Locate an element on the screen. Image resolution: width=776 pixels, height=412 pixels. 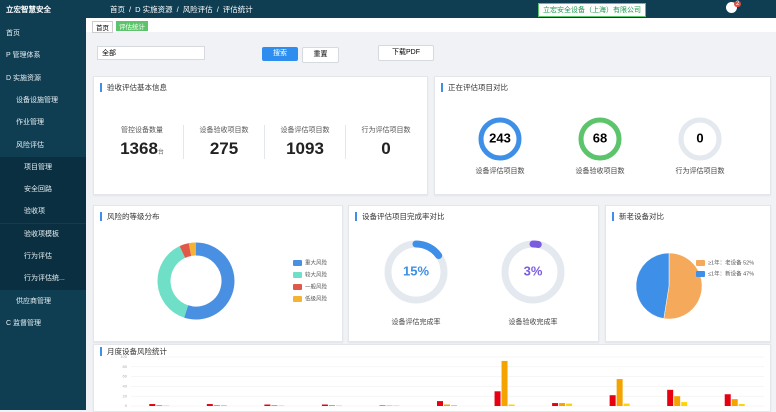
ring-label: 设备验收项目数 is located at coordinates (600, 170).